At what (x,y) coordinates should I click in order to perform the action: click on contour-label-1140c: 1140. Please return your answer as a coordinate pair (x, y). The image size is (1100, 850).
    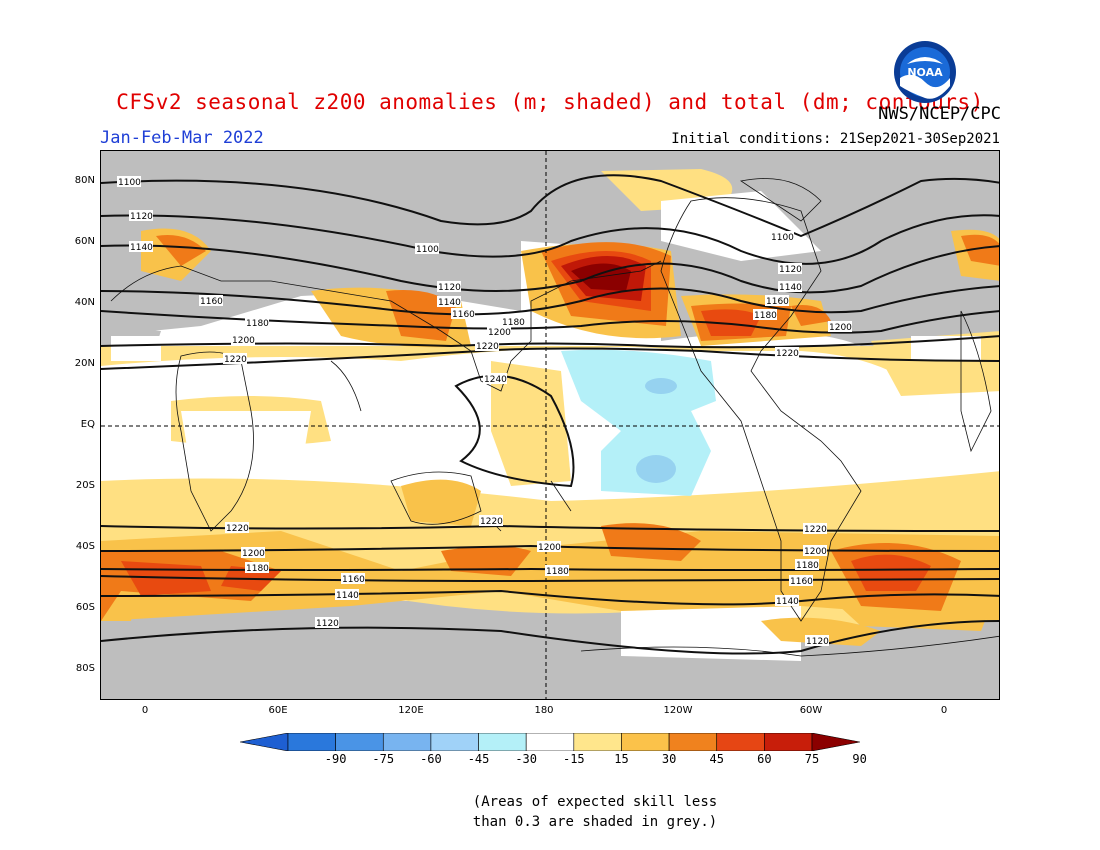
    Looking at the image, I should click on (790, 287).